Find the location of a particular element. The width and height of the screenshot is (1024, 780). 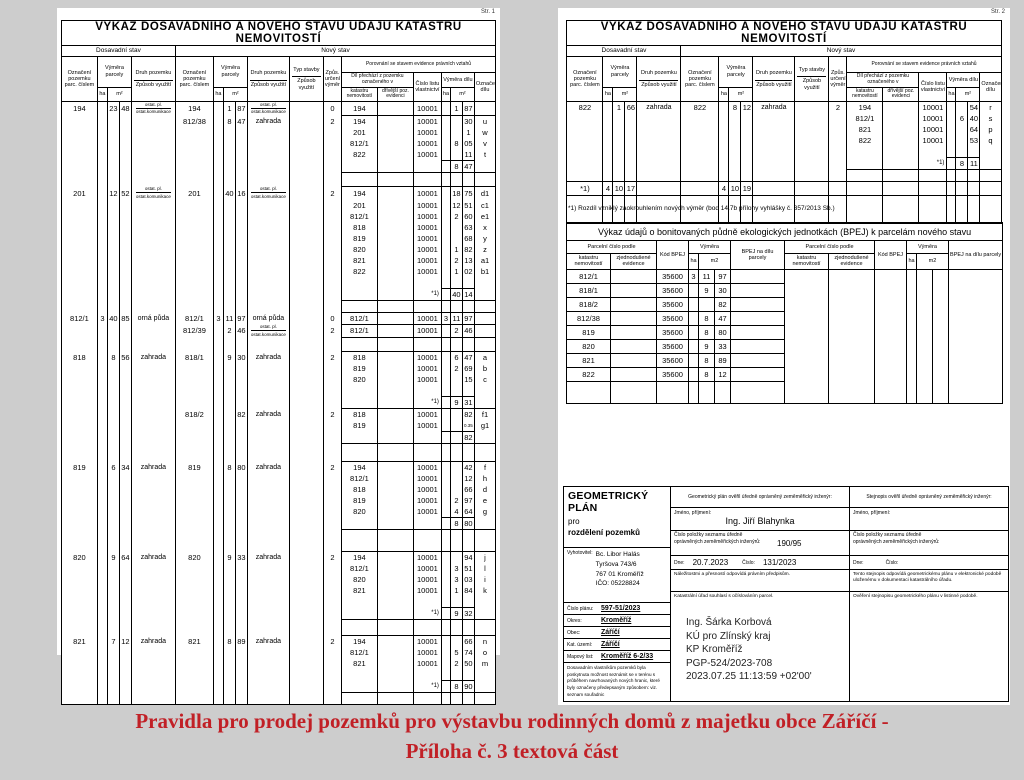

cell-new-druh: ostat. pl. ostat.komunikace is located at coordinates (268, 193).